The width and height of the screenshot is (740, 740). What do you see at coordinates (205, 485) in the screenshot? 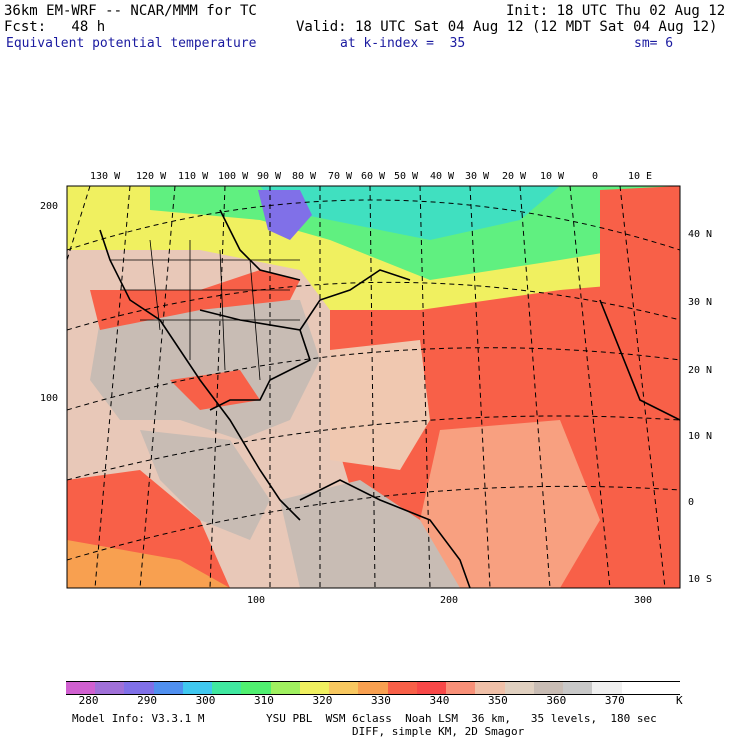
I see `mexico-gray` at bounding box center [205, 485].